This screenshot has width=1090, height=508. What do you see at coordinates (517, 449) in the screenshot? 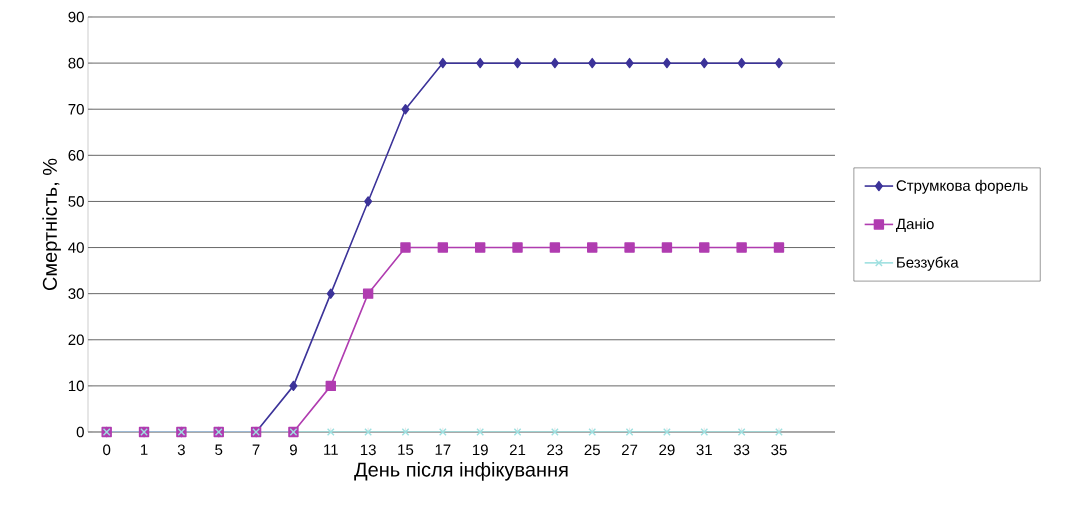
I see `x-tick-label: 21` at bounding box center [517, 449].